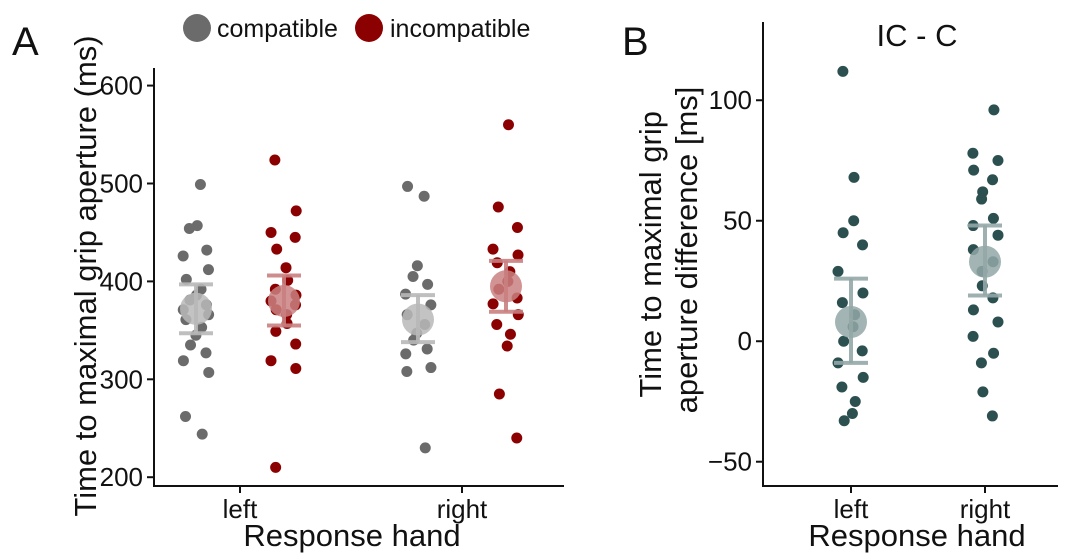 This screenshot has width=1065, height=554. Describe the element at coordinates (735, 281) in the screenshot. I see `panel-b-y-ticks: −50 0 50 100` at that location.